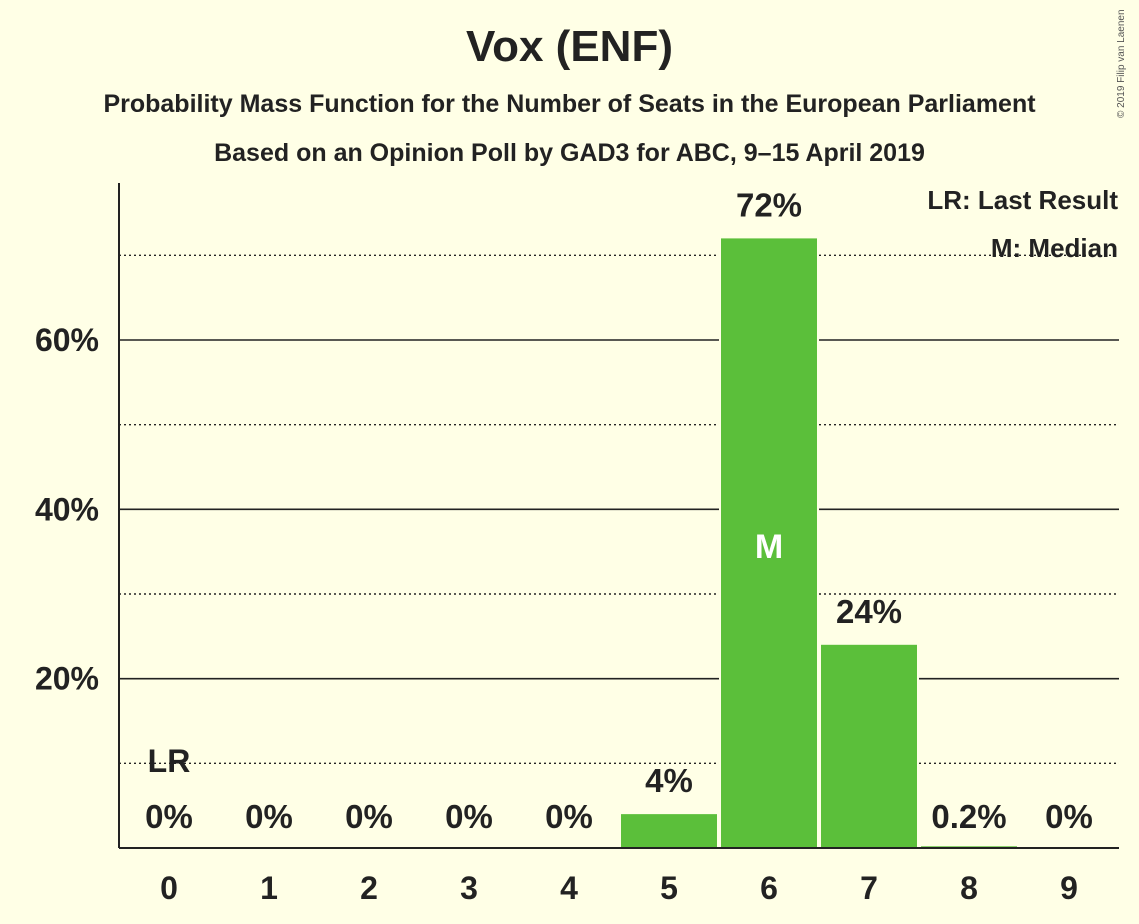  I want to click on x-tick-label: 0, so click(169, 888).